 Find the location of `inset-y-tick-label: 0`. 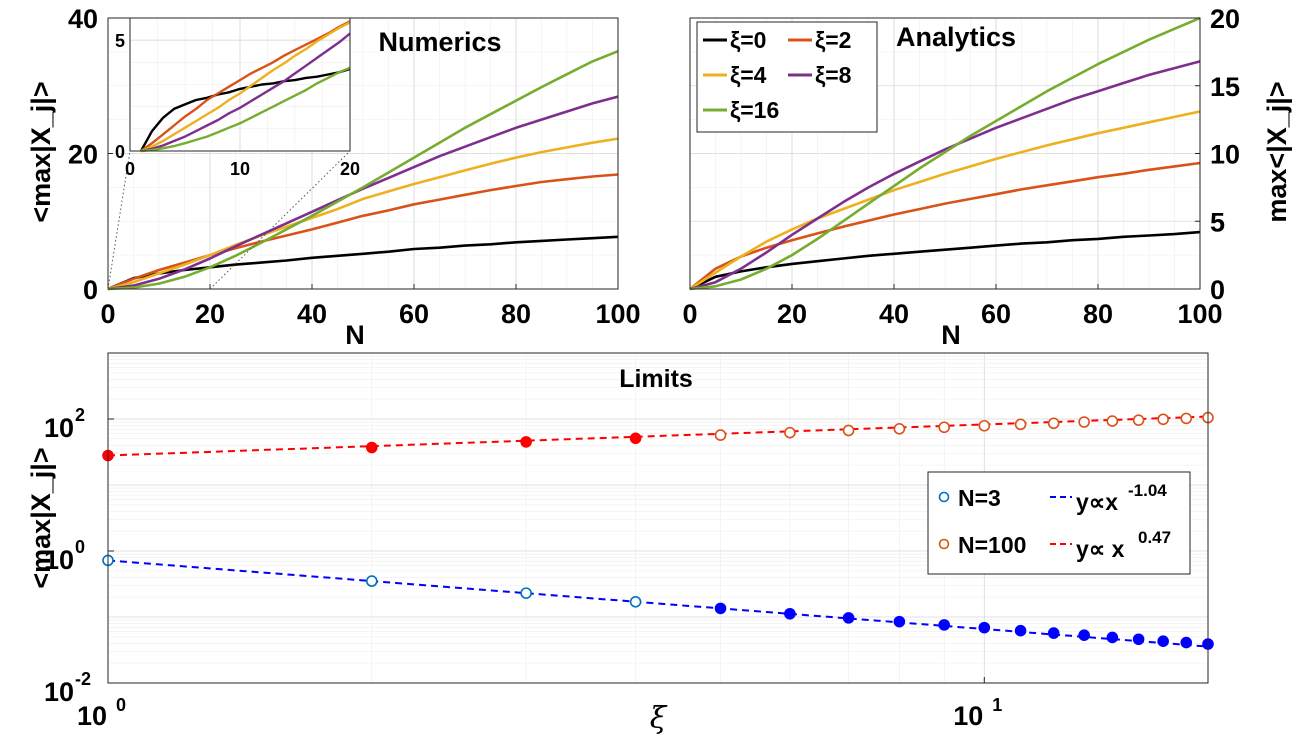

inset-y-tick-label: 0 is located at coordinates (120, 152).